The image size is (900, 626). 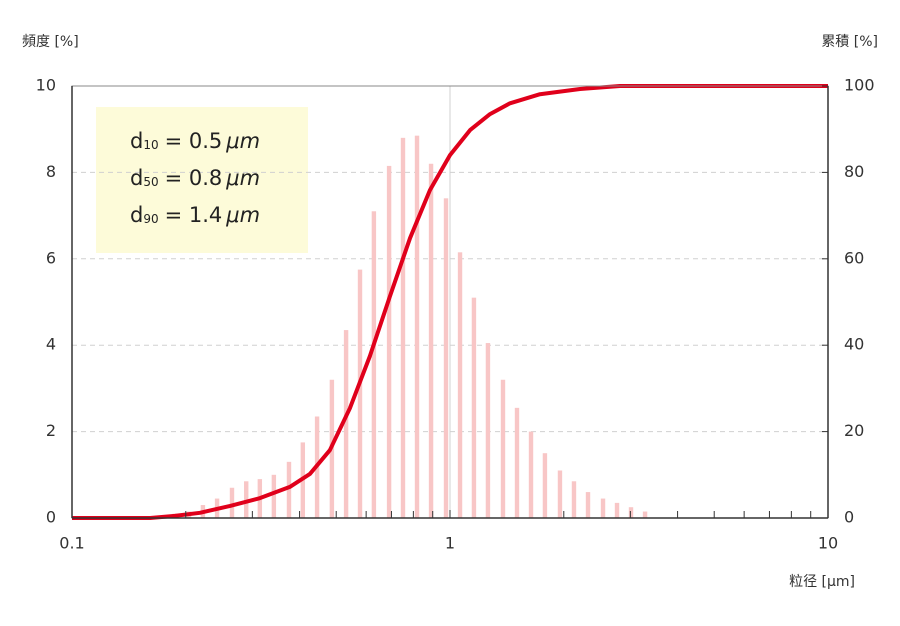 I want to click on annotation-text: = 0.5, so click(x=194, y=141).